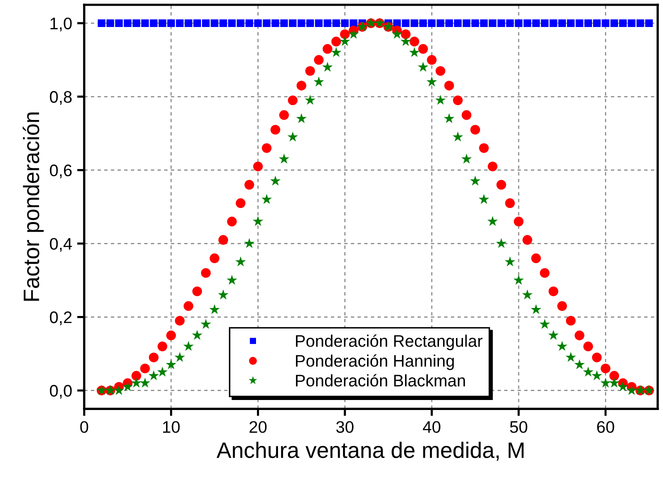 The height and width of the screenshot is (481, 663). What do you see at coordinates (519, 427) in the screenshot?
I see `x-tick-label: 50` at bounding box center [519, 427].